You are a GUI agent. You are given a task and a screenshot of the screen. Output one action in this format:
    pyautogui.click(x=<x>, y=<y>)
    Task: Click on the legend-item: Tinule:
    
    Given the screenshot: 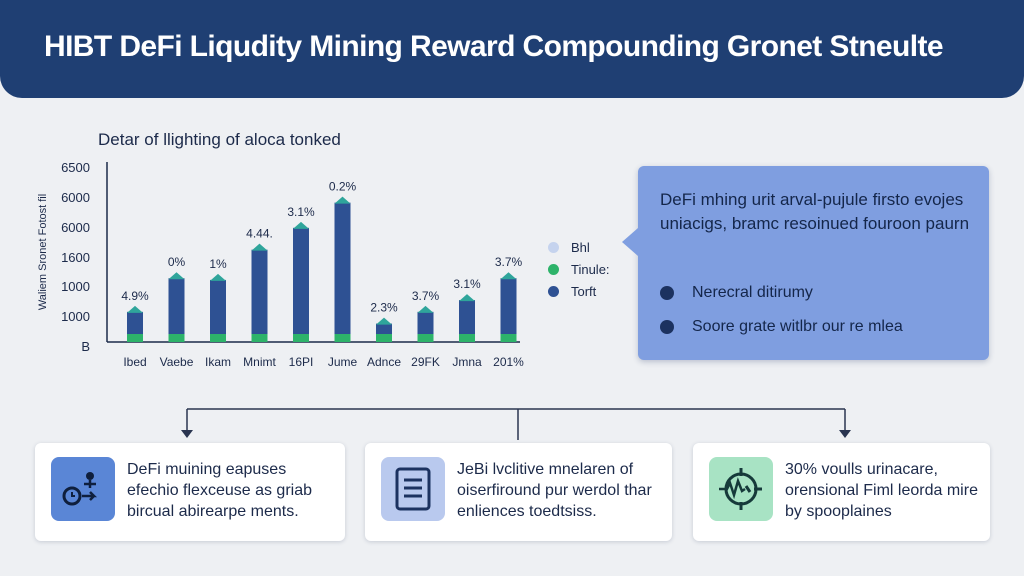 What is the action you would take?
    pyautogui.click(x=579, y=269)
    